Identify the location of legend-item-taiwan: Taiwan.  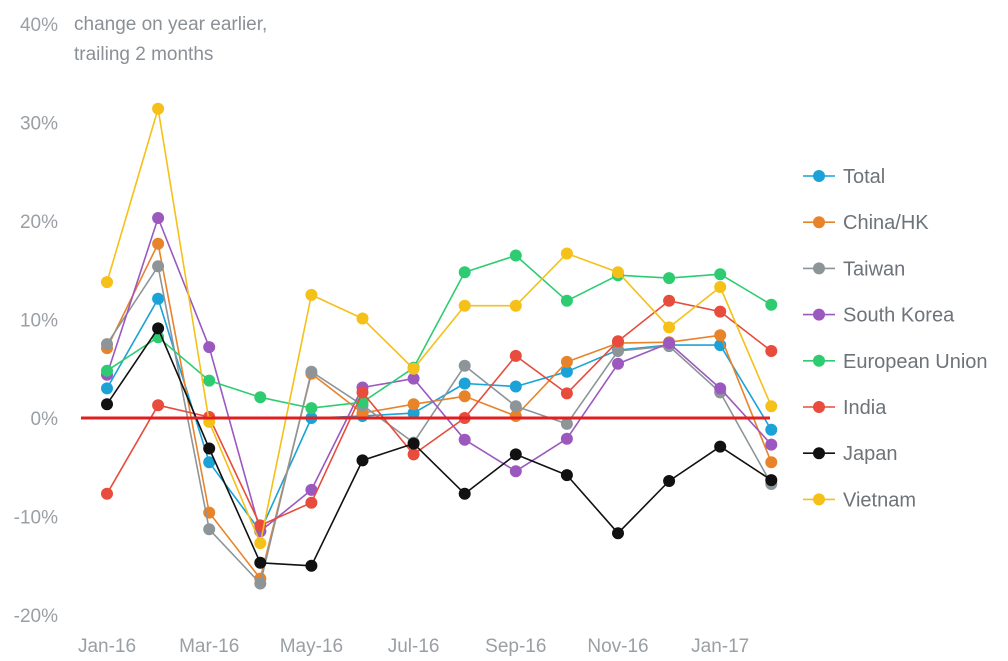
(854, 269).